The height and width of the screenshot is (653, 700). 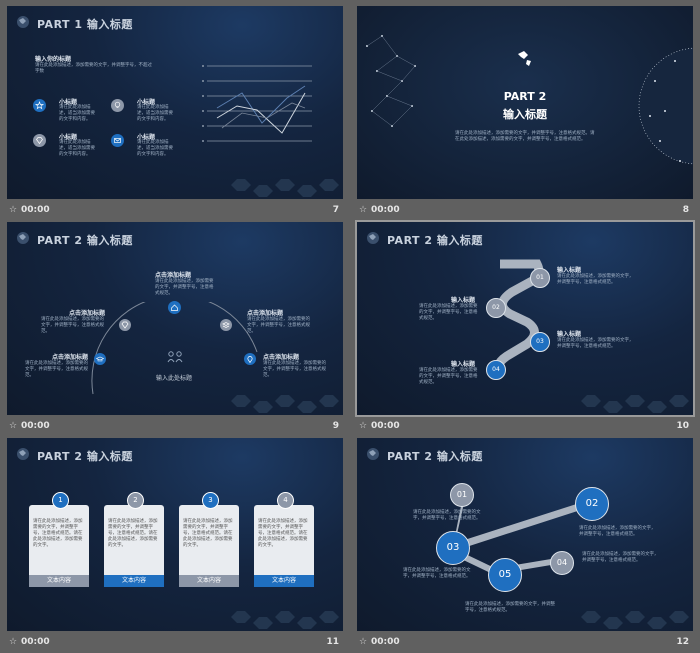 I want to click on mail-icon, so click(x=117, y=140).